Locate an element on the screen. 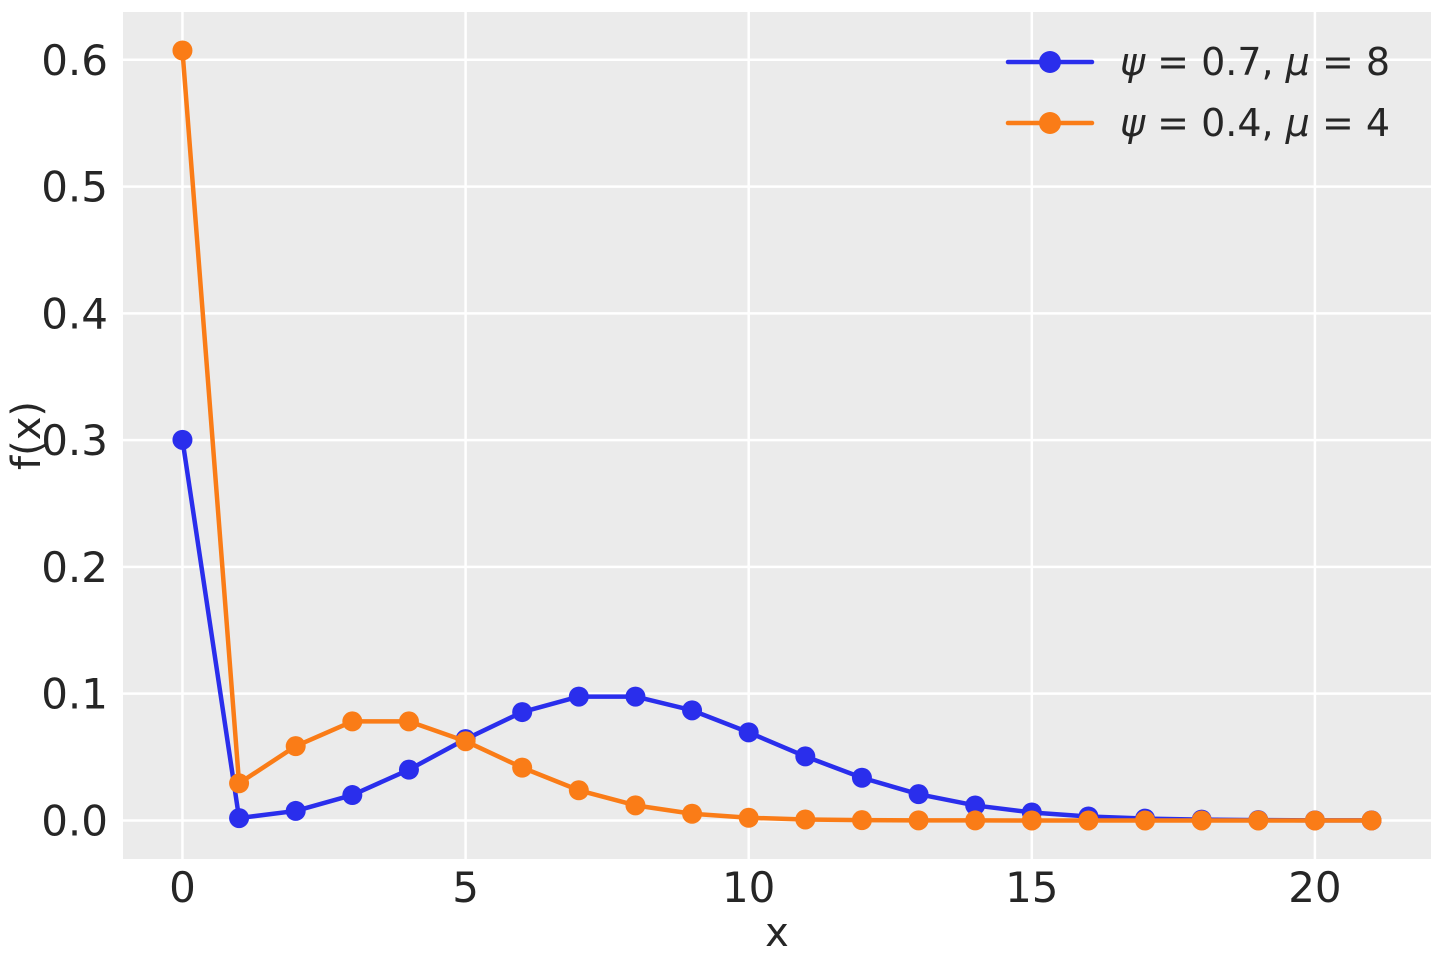 The width and height of the screenshot is (1440, 964). x-tick-label: 0 is located at coordinates (182, 887).